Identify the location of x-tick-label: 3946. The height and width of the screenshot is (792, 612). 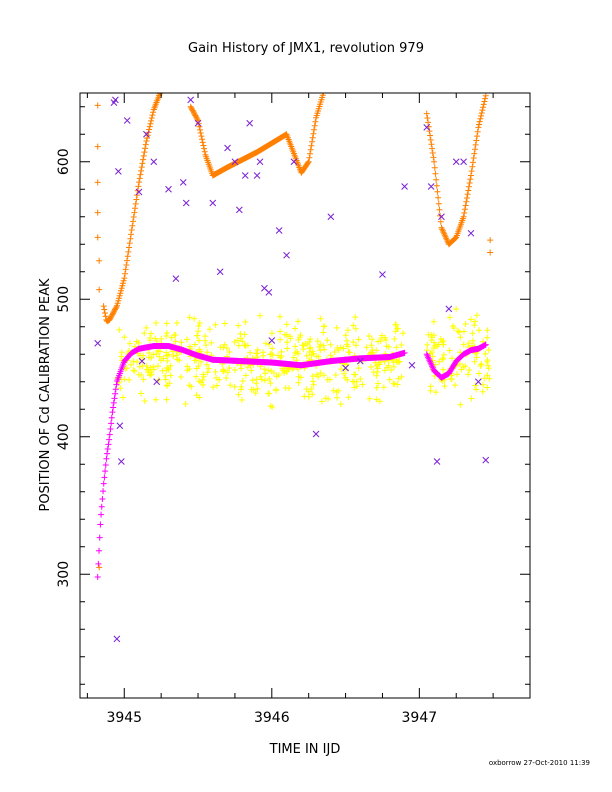
(272, 718).